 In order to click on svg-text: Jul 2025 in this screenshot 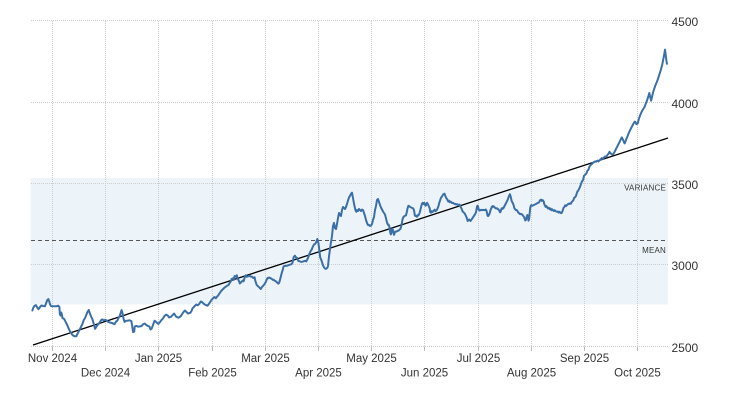, I will do `click(478, 359)`.